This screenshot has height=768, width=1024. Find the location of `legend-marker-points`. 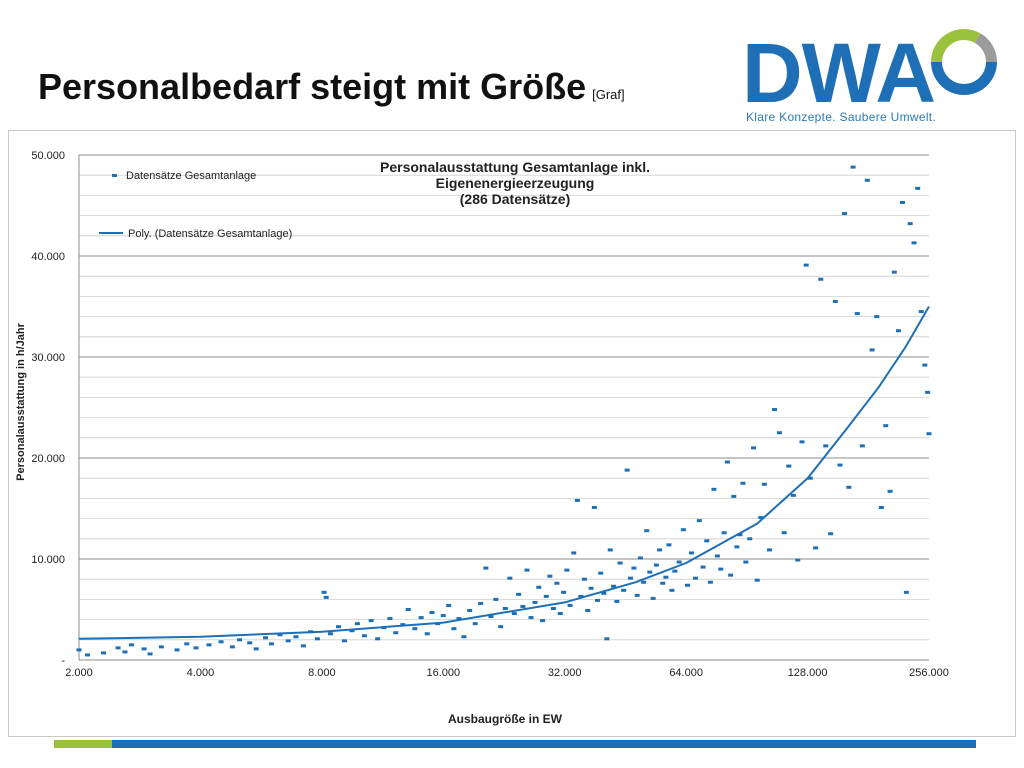

legend-marker-points is located at coordinates (114, 175).